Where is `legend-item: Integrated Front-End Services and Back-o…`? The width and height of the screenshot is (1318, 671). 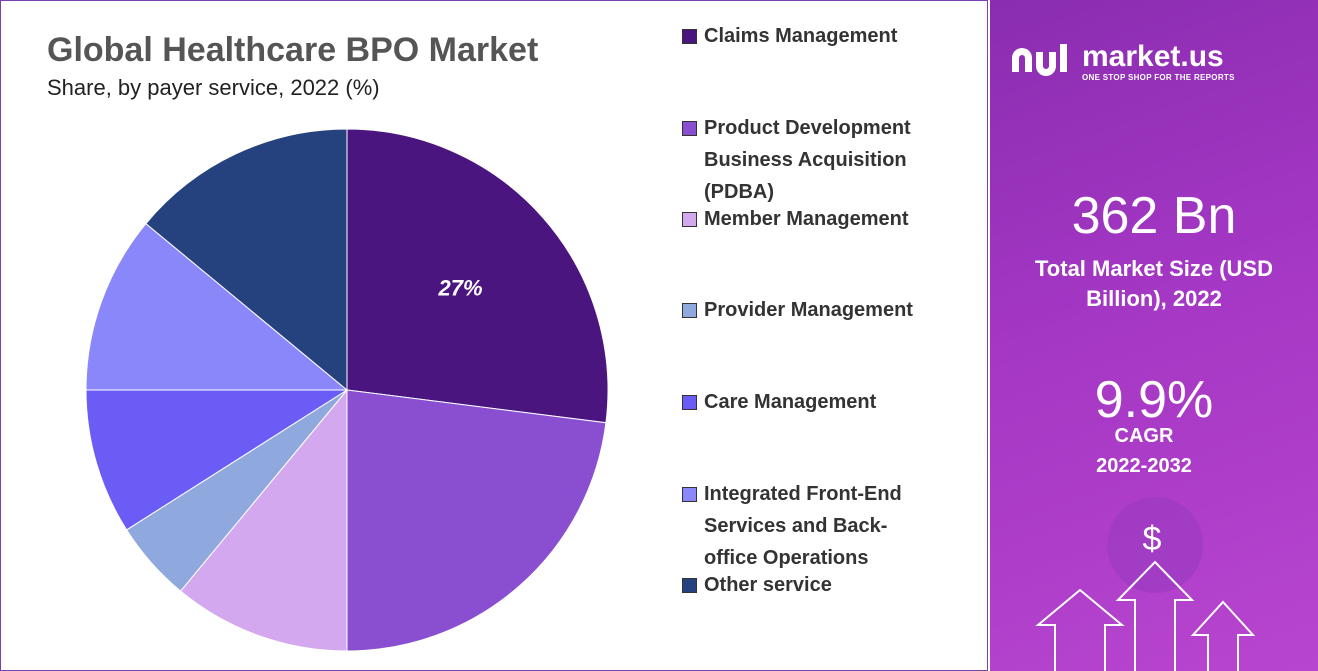 legend-item: Integrated Front-End Services and Back-o… is located at coordinates (824, 526).